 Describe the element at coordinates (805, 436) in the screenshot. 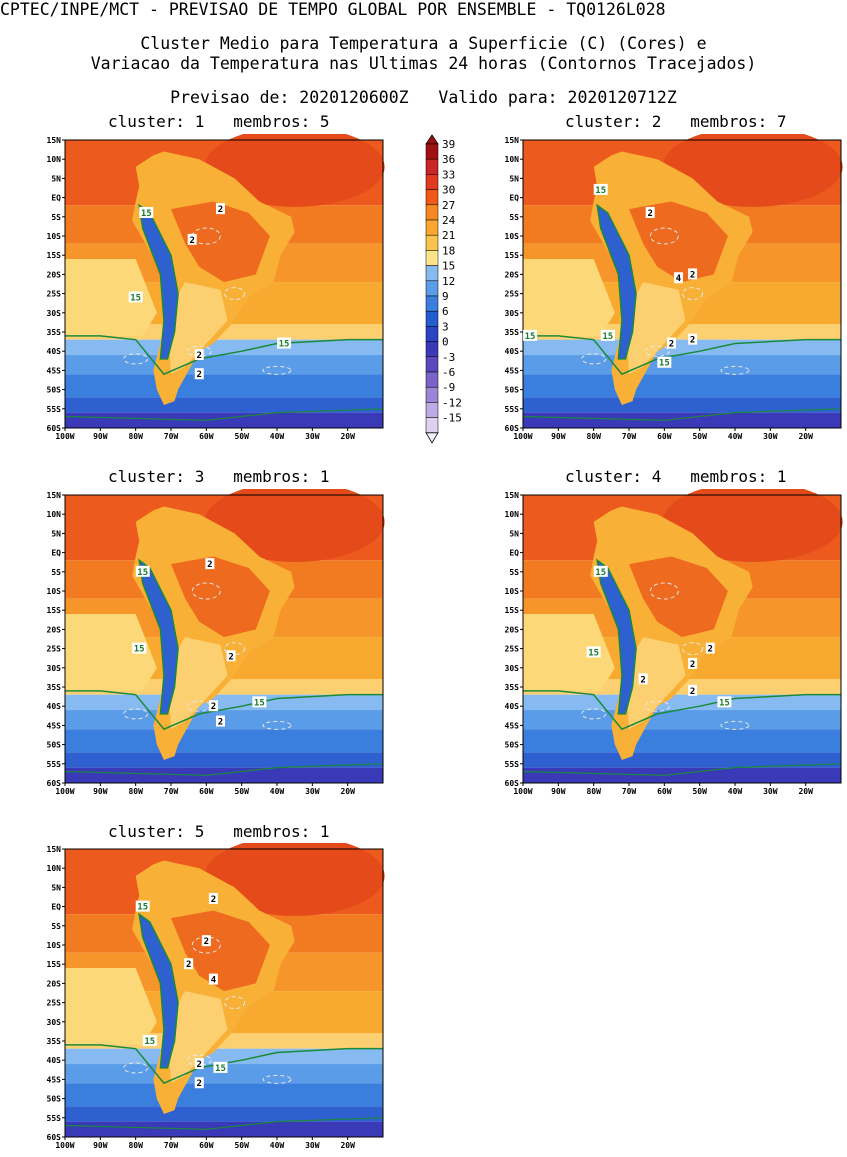

I see `lon-label: 20W` at that location.